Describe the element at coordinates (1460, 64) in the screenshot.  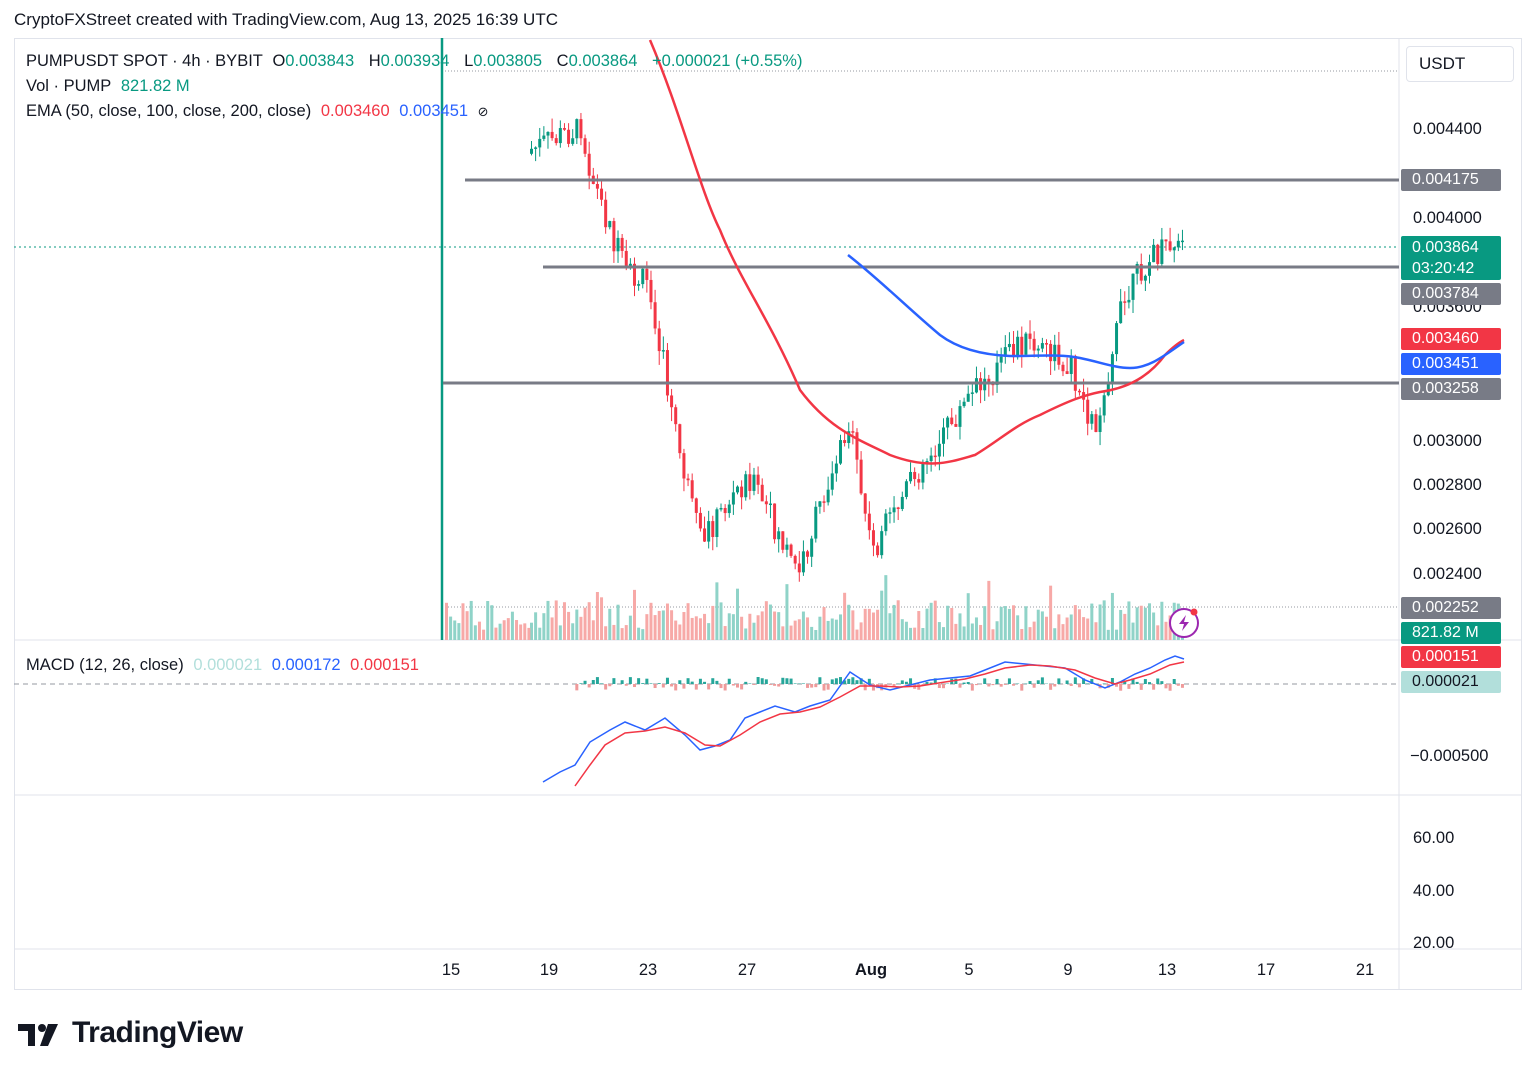
I see `currency-selector-button: USDT` at that location.